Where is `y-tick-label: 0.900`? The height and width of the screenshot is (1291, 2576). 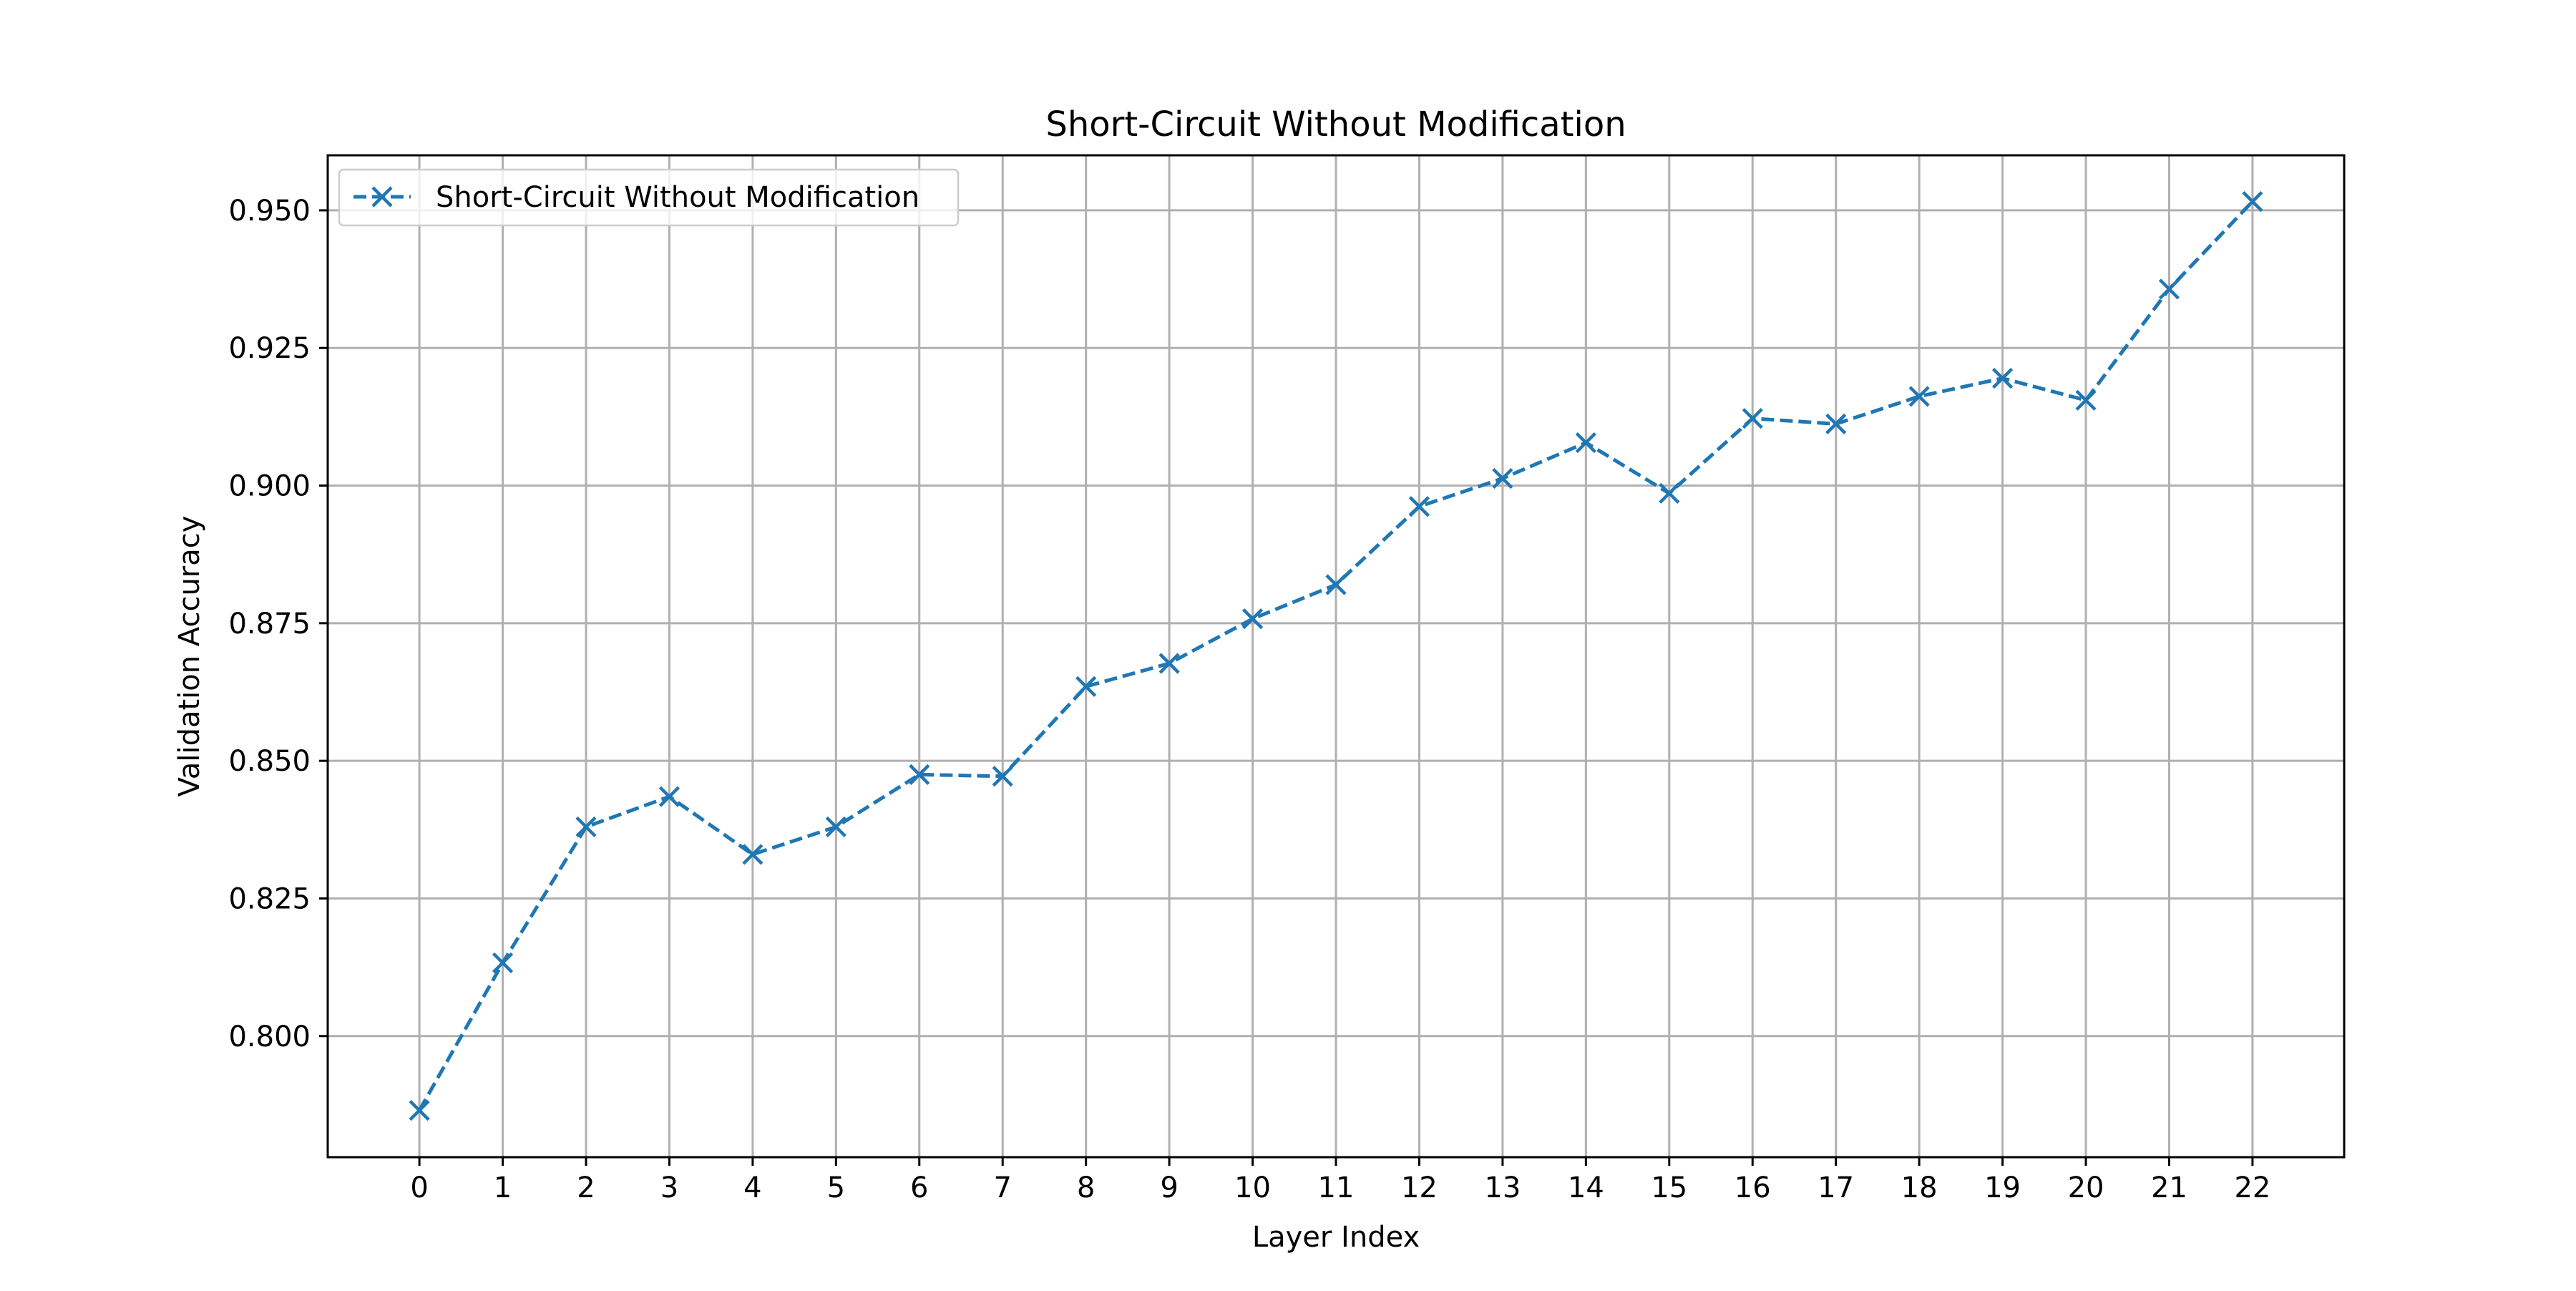
y-tick-label: 0.900 is located at coordinates (269, 486).